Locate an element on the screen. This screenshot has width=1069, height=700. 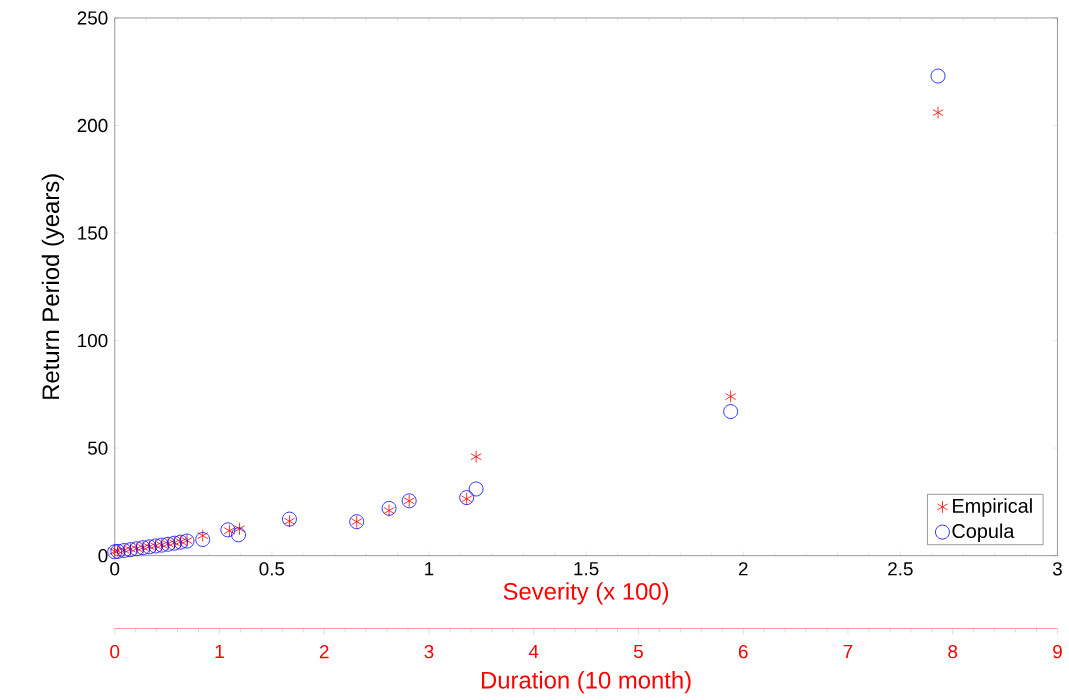
legend-label: Copula is located at coordinates (983, 532).